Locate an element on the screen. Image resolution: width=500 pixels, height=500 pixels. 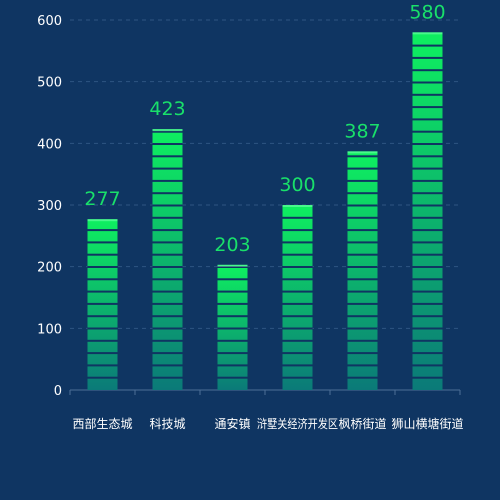
x-category-label: 科技城 is located at coordinates (167, 424).